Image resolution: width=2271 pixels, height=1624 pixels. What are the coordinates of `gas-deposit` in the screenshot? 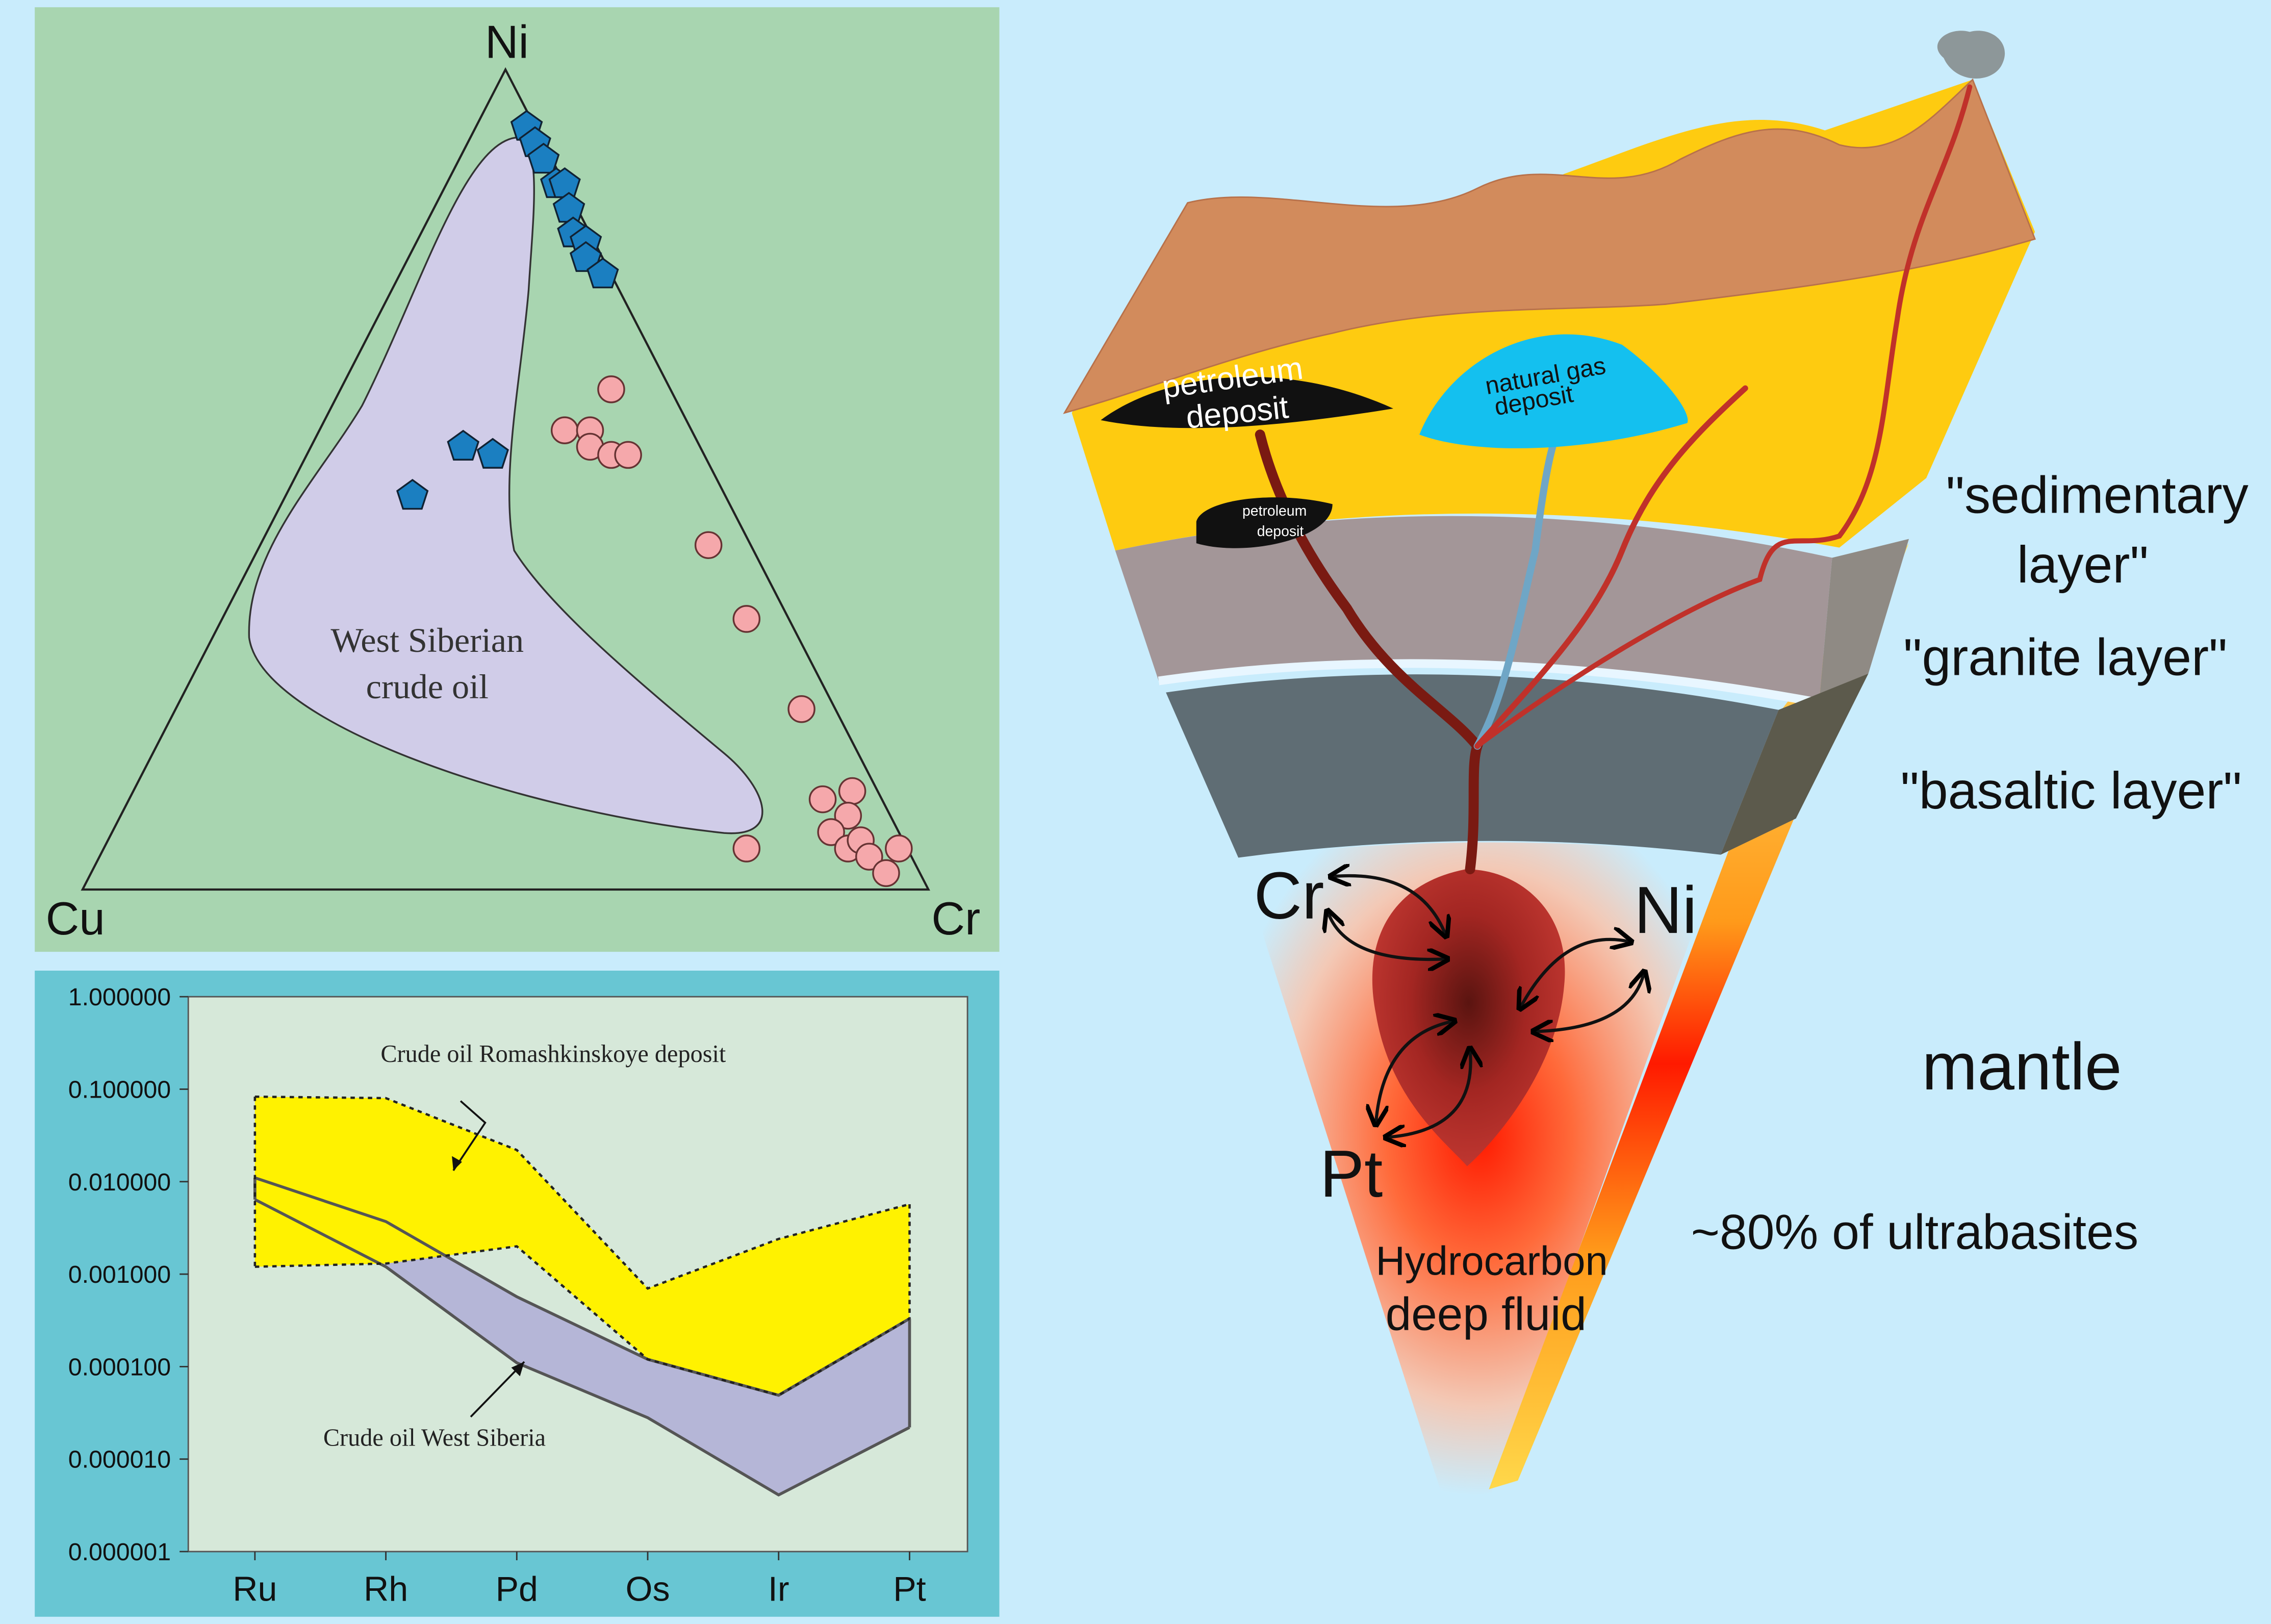 It's located at (1553, 391).